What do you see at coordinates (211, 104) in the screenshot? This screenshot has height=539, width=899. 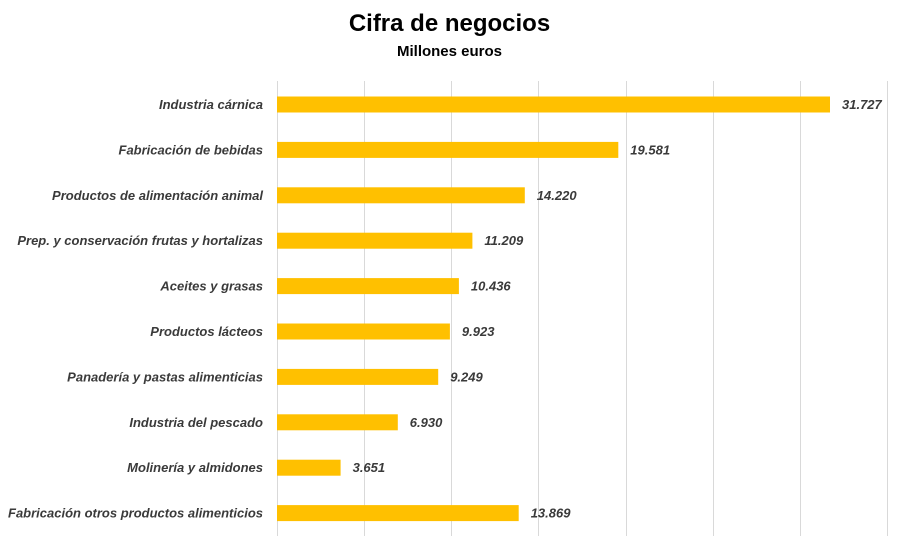 I see `category-label: Industria cárnica` at bounding box center [211, 104].